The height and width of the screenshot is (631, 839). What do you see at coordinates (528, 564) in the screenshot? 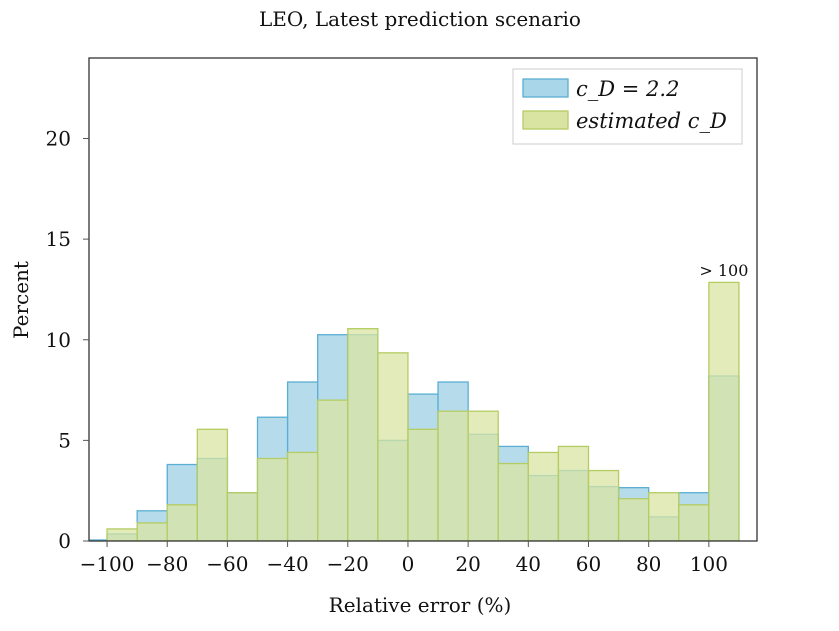
I see `x-tick-label: 40` at bounding box center [528, 564].